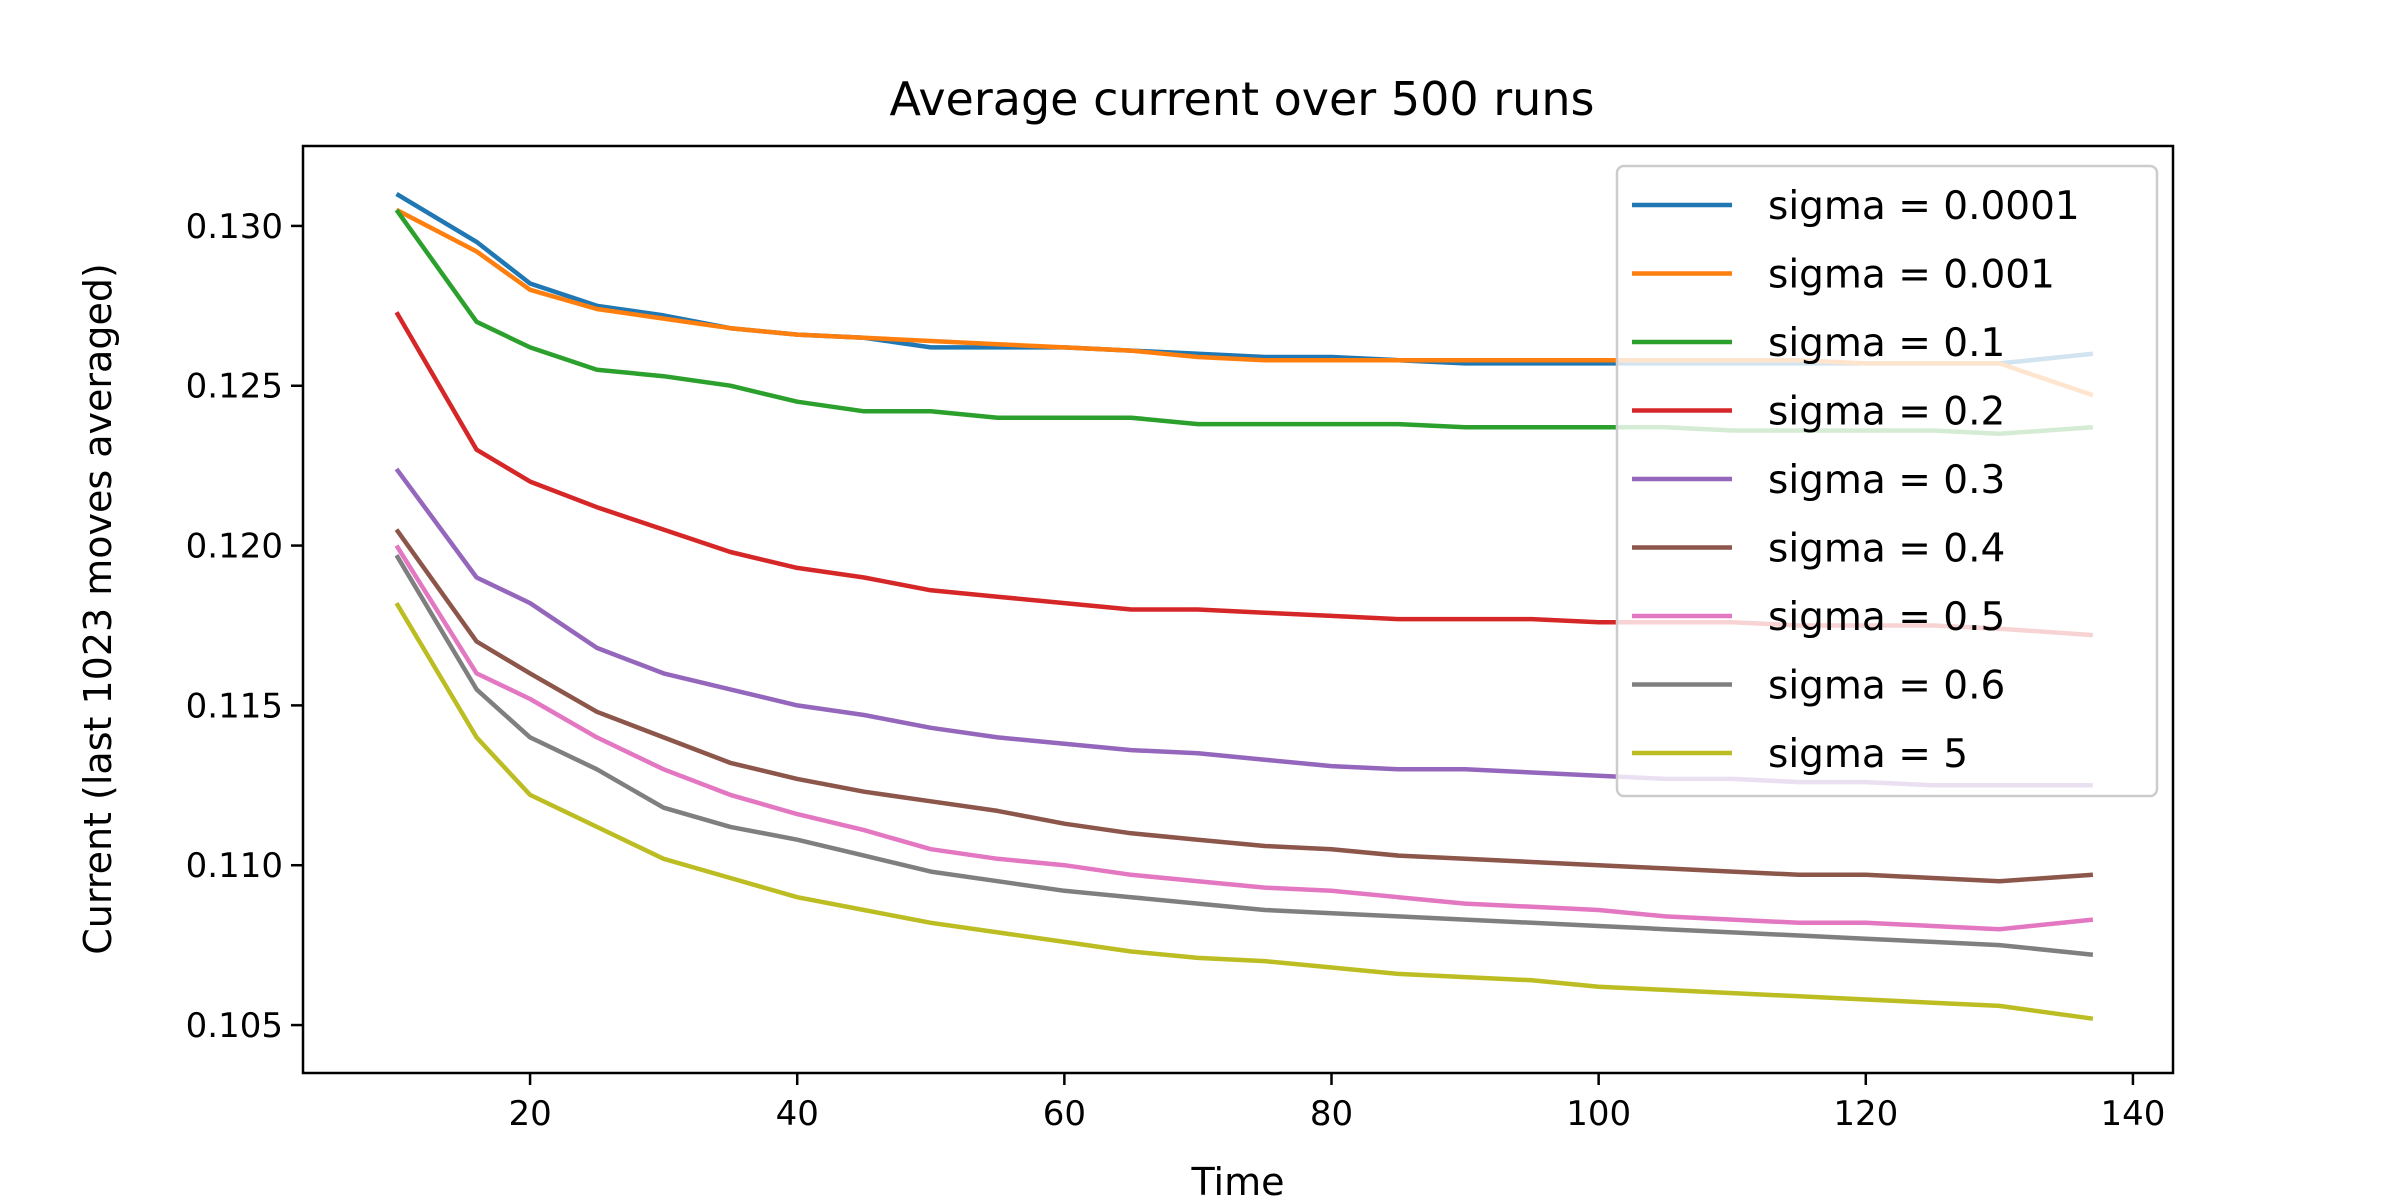  Describe the element at coordinates (98, 609) in the screenshot. I see `y-axis-label: Current (last 1023 moves averaged)` at that location.